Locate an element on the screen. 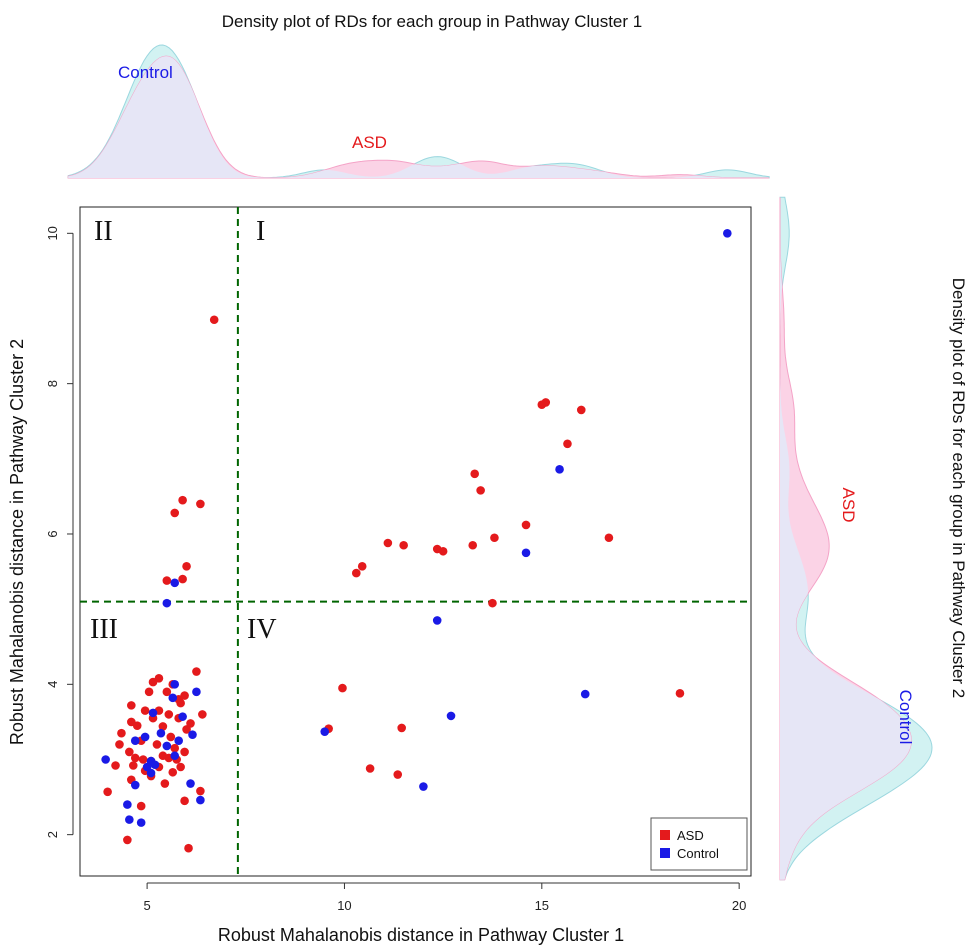 The width and height of the screenshot is (967, 950). y-tick-label: 10 is located at coordinates (52, 233).